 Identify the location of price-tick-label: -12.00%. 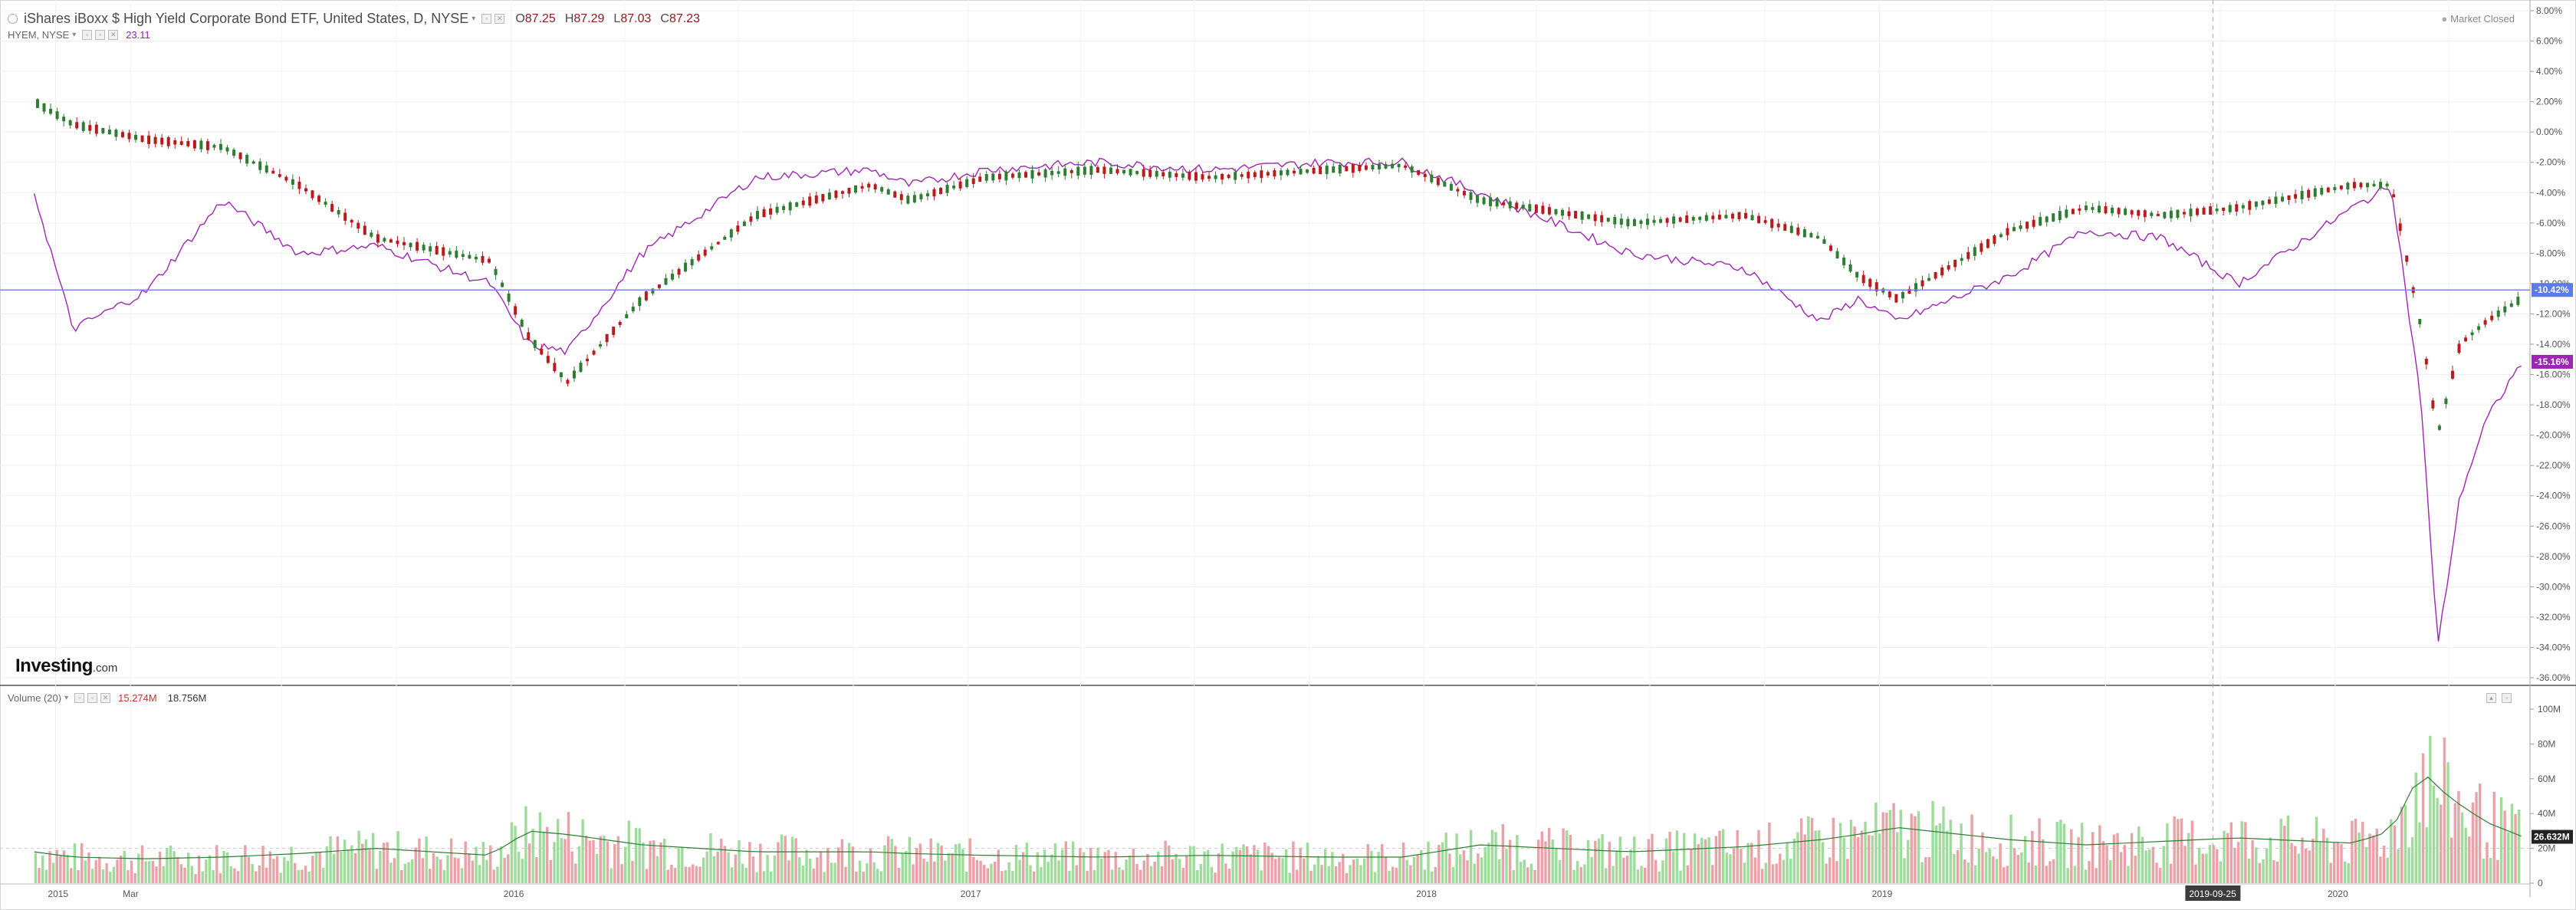
(2553, 314).